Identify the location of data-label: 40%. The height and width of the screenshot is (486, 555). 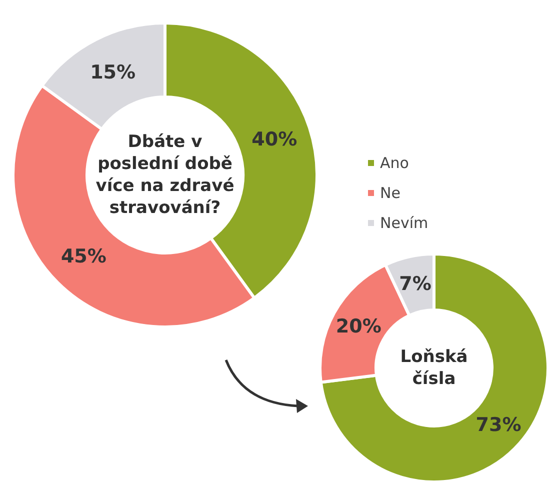
(275, 139).